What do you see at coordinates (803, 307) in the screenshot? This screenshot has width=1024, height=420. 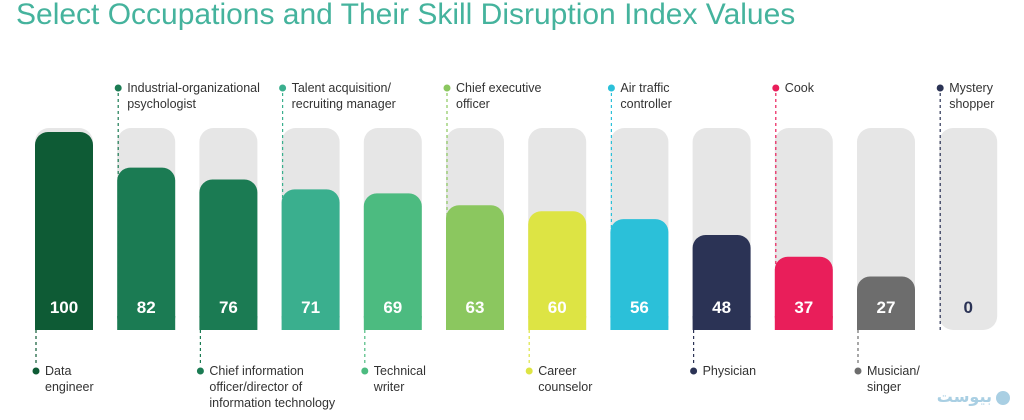 I see `bar-value-label: 37` at bounding box center [803, 307].